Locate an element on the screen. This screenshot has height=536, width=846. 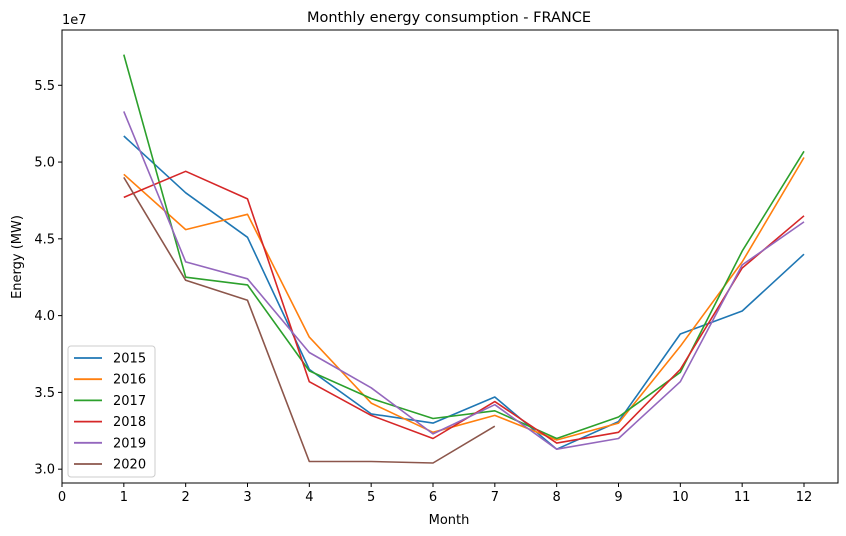
legend: 2015 2016 2017 2018 2019 2020 is located at coordinates (111, 411).